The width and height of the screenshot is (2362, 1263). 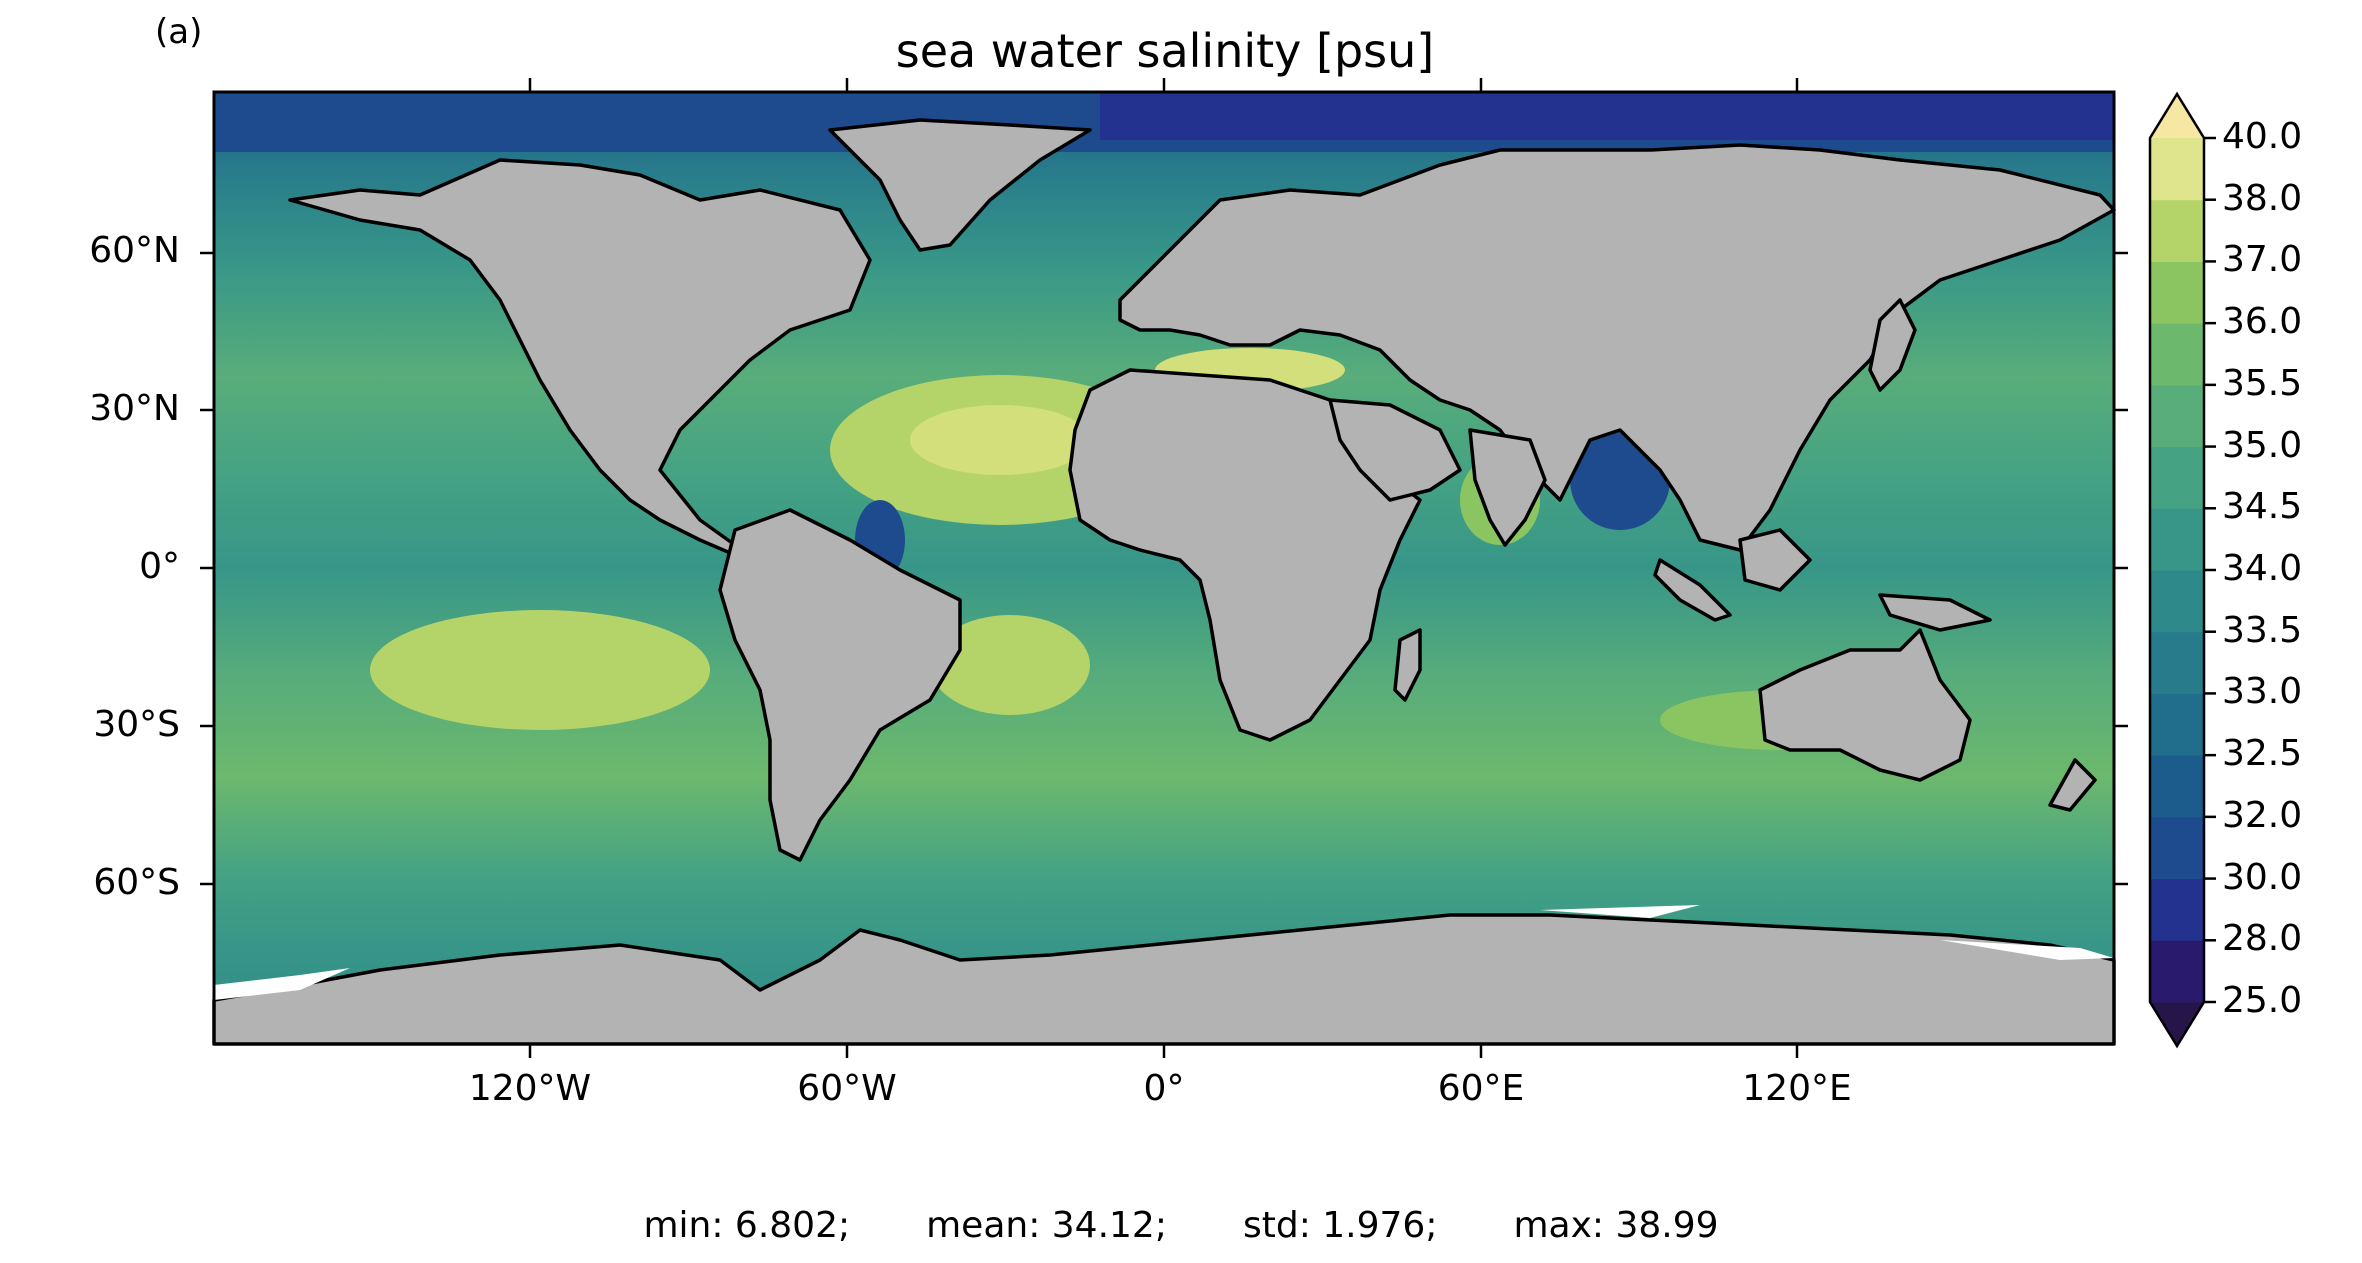 What do you see at coordinates (159, 566) in the screenshot?
I see `lat-label-0: 0°` at bounding box center [159, 566].